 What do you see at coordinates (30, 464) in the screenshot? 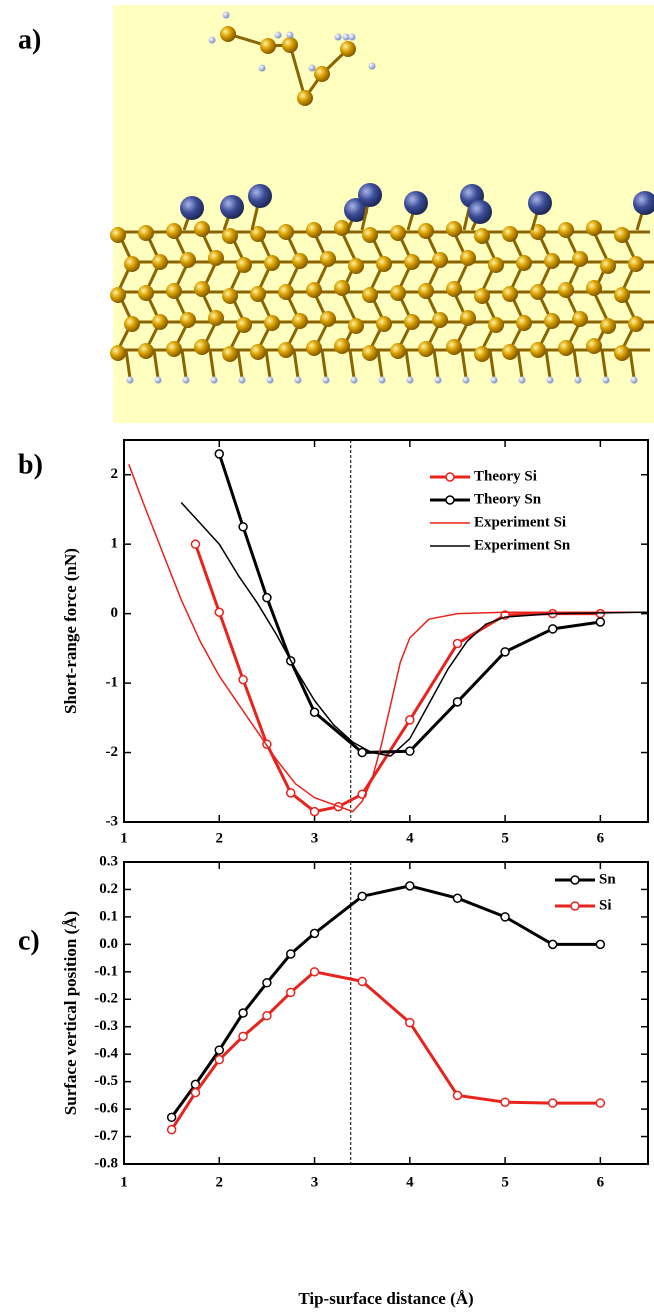
I see `panel-label: b)` at bounding box center [30, 464].